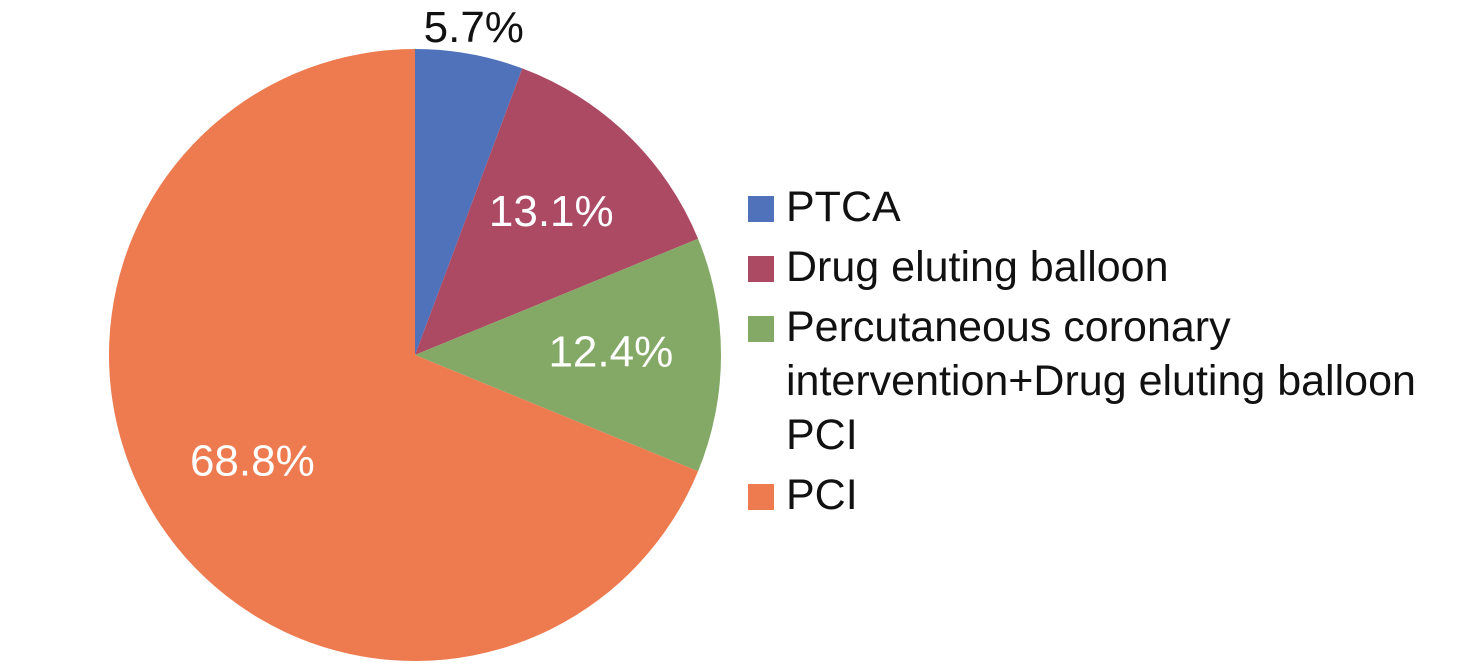 Image resolution: width=1476 pixels, height=668 pixels. Describe the element at coordinates (977, 267) in the screenshot. I see `legend-label-drug-eluting-balloon: Drug eluting balloon` at that location.